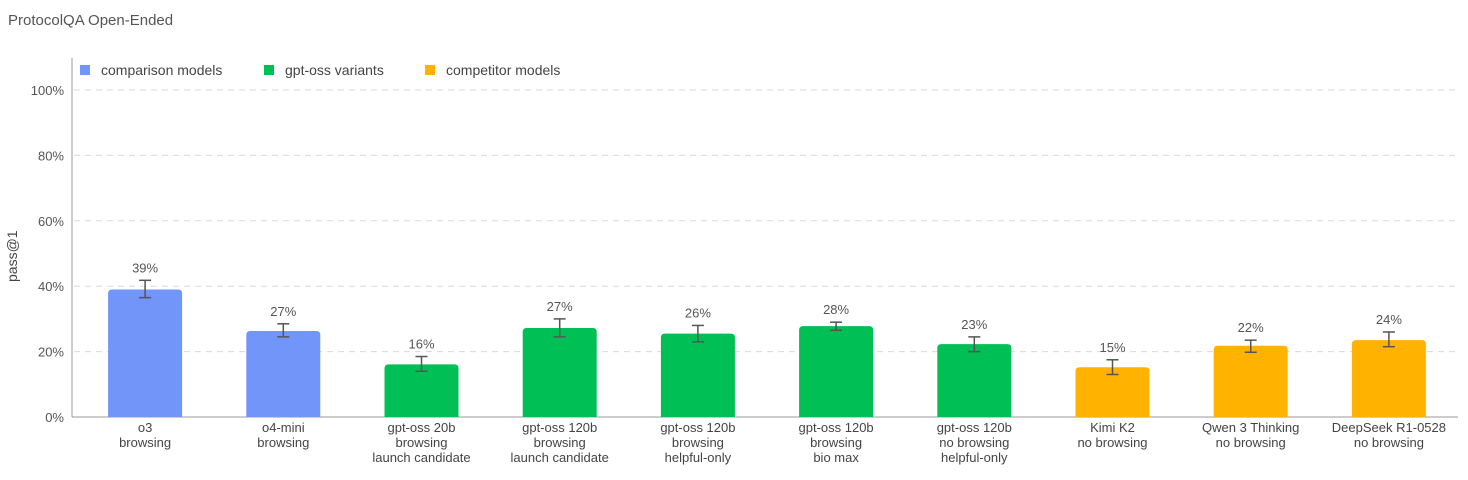 The width and height of the screenshot is (1468, 480). I want to click on y-tick-label: 20%, so click(51, 352).